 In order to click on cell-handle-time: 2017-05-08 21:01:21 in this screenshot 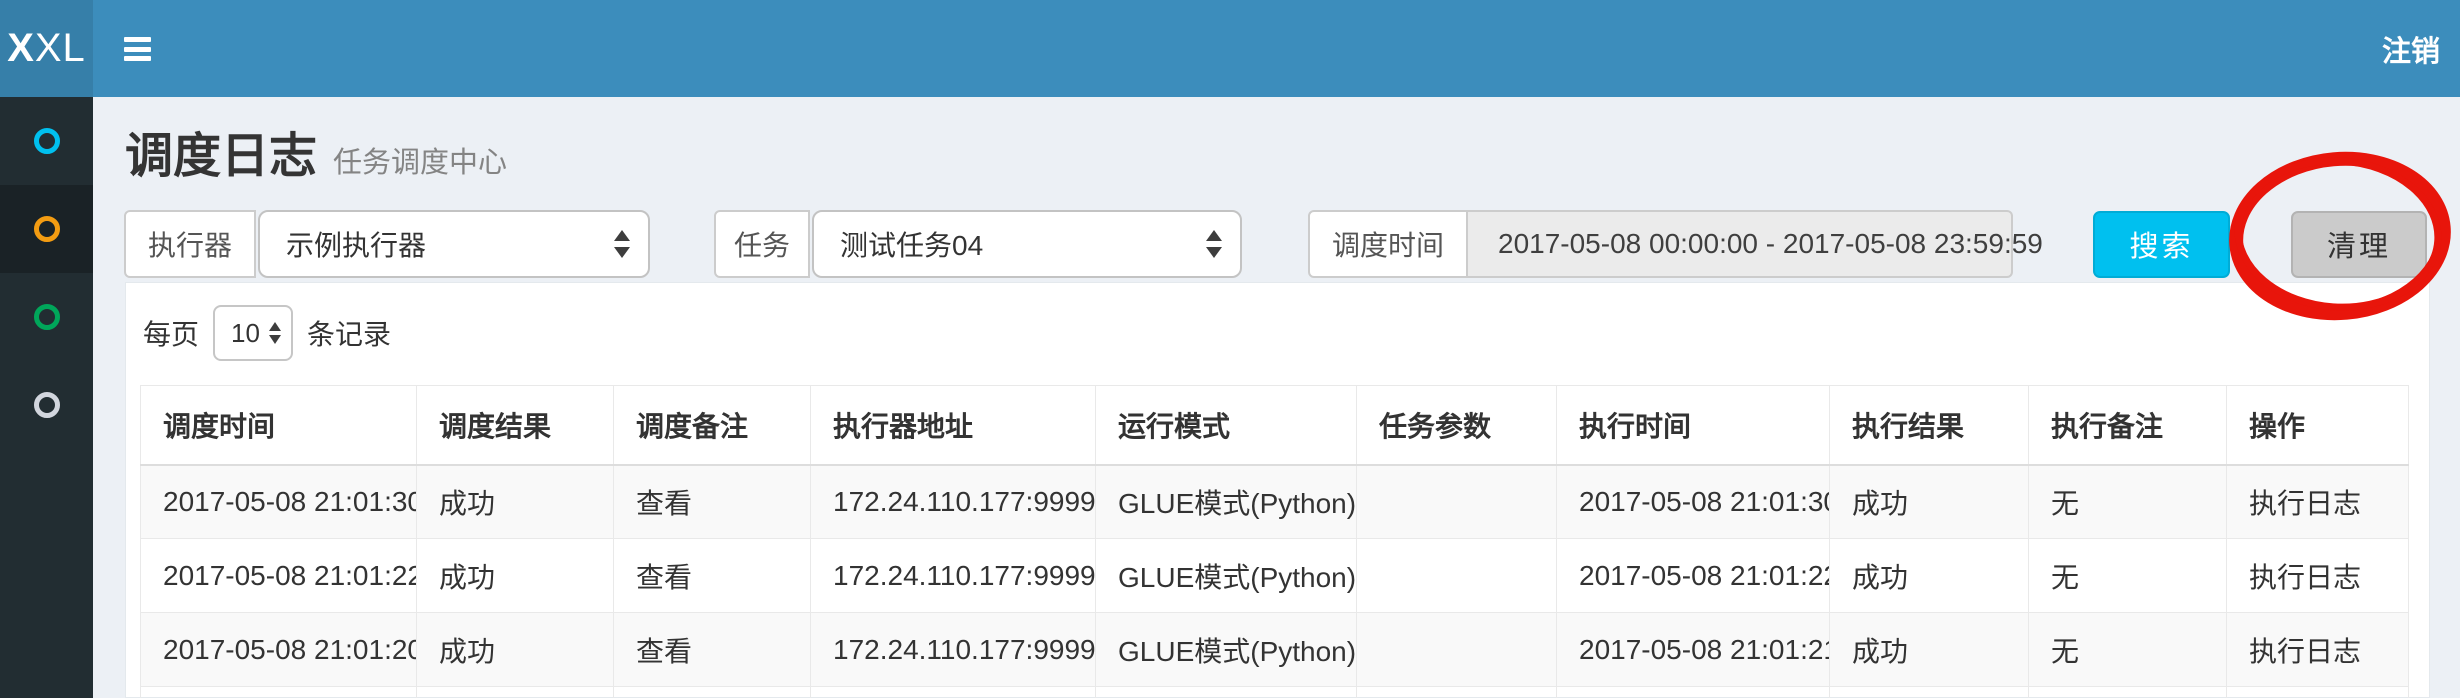, I will do `click(1693, 649)`.